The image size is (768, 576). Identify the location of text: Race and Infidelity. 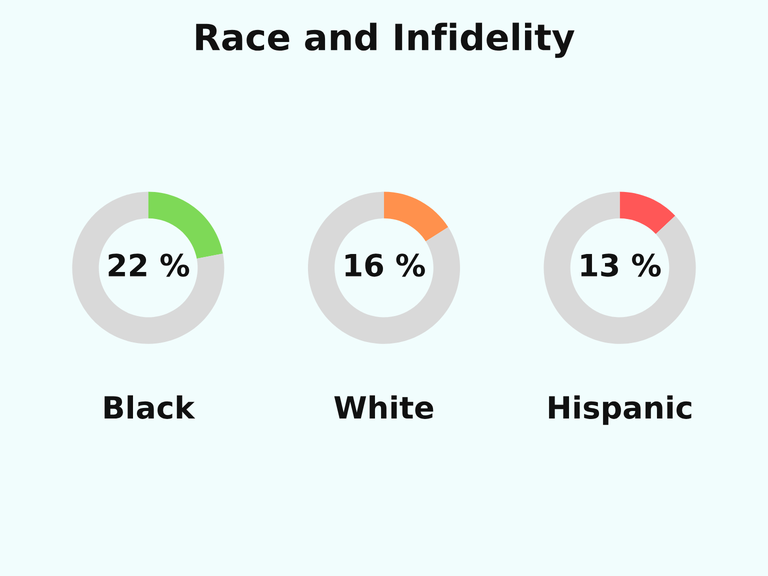
(385, 40).